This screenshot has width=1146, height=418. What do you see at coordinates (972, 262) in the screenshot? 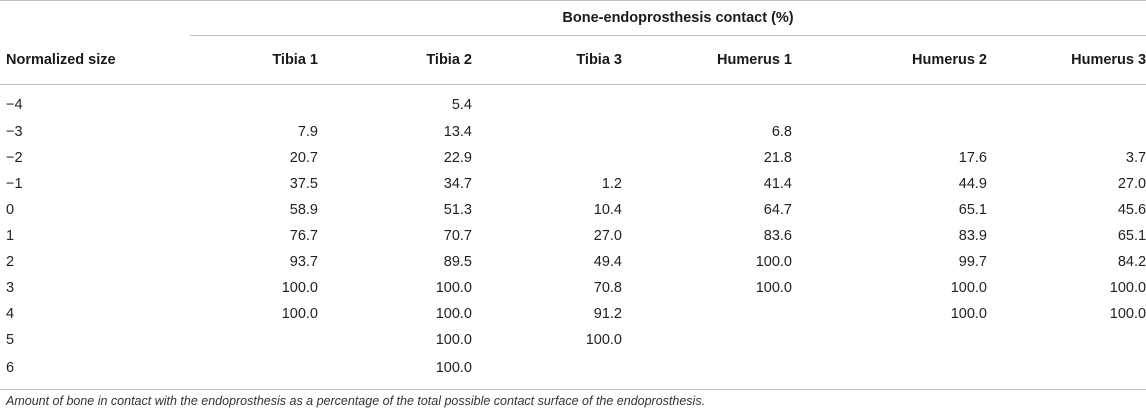
I see `cell-humerus-2: 99.7` at bounding box center [972, 262].